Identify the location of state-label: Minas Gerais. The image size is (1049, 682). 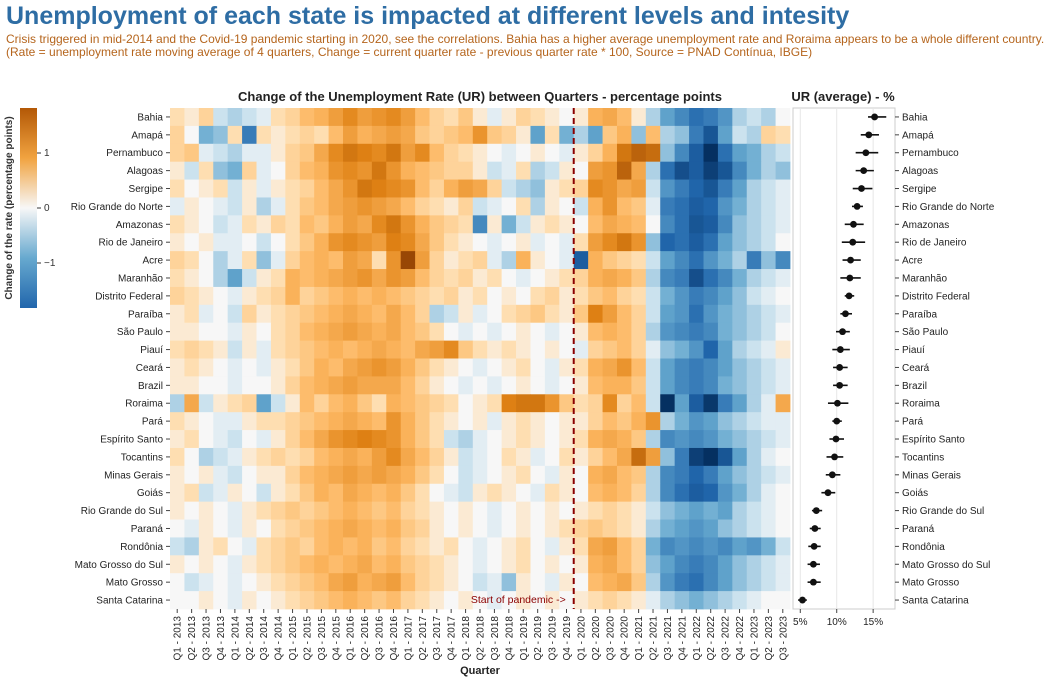
(133, 475).